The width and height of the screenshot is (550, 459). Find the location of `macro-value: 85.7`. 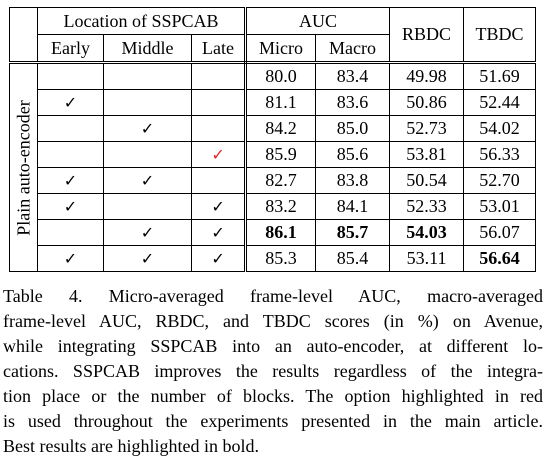

macro-value: 85.7 is located at coordinates (353, 232).